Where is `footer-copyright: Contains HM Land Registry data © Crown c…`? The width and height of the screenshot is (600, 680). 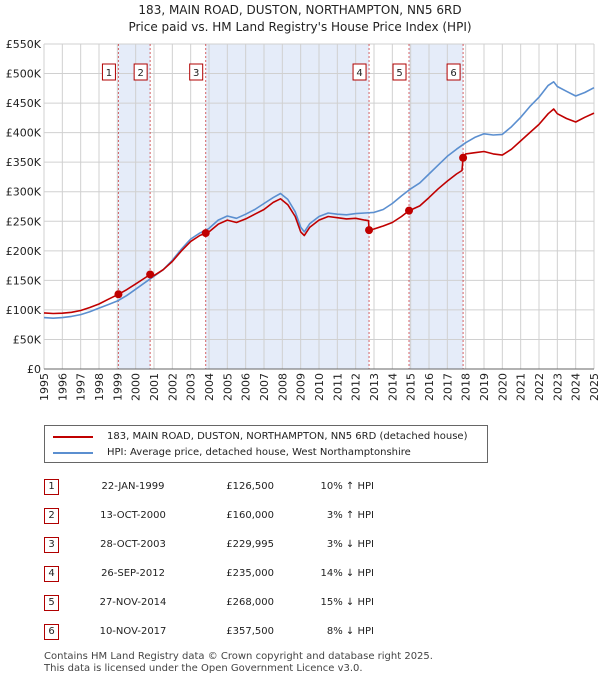
footer-copyright: Contains HM Land Registry data © Crown c… is located at coordinates (238, 656).